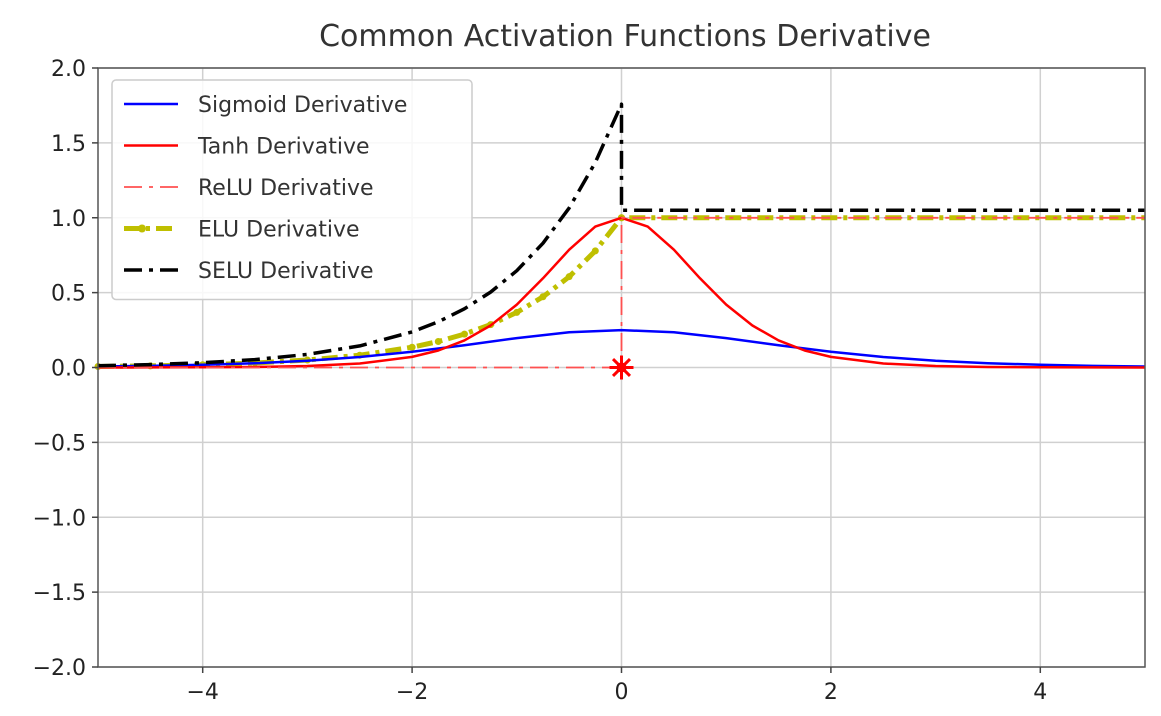  Describe the element at coordinates (202, 692) in the screenshot. I see `x-tick-label: −4` at that location.